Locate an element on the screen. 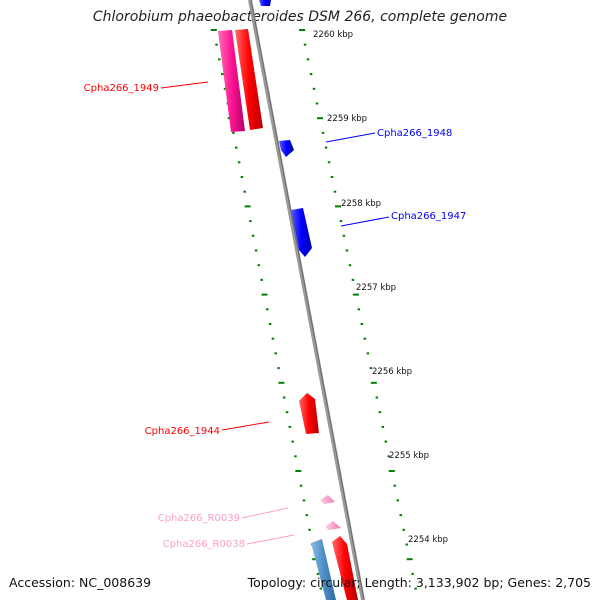 This screenshot has height=600, width=600. gene-feature-cpha266-1944 is located at coordinates (309, 413).